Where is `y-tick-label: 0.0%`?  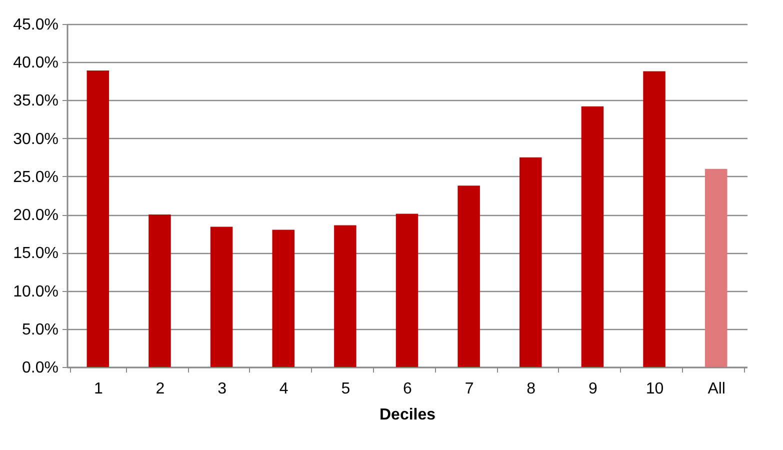
y-tick-label: 0.0% is located at coordinates (40, 368).